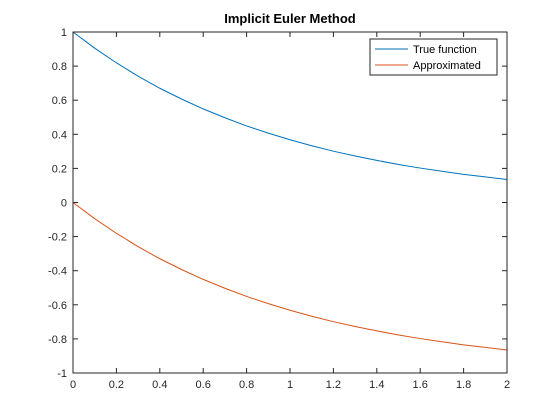 This screenshot has width=560, height=420. I want to click on x-tick-label: 0.6, so click(203, 385).